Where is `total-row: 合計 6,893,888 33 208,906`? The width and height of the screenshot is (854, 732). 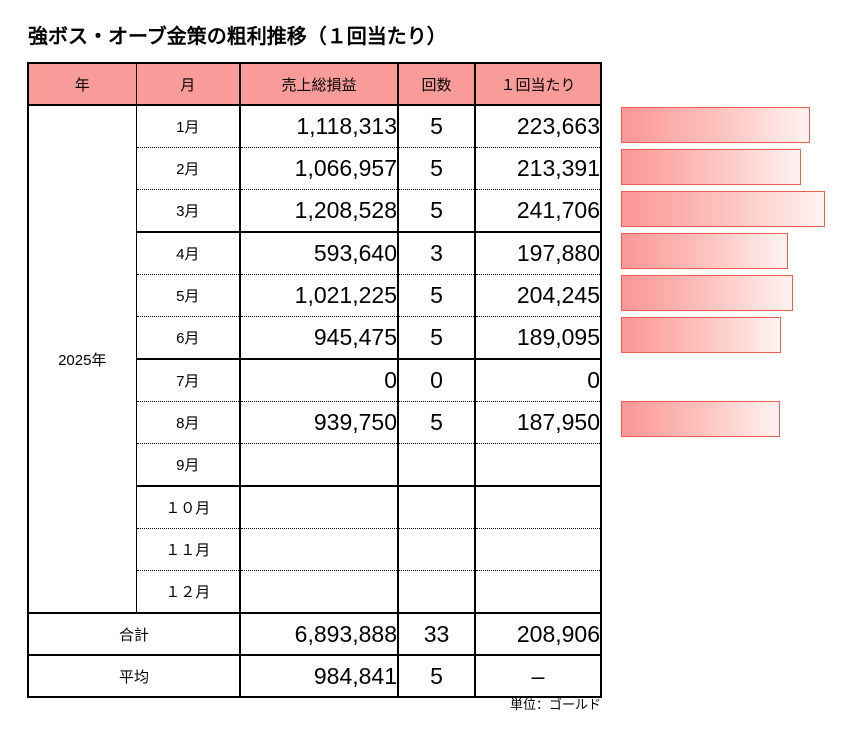 total-row: 合計 6,893,888 33 208,906 is located at coordinates (314, 633).